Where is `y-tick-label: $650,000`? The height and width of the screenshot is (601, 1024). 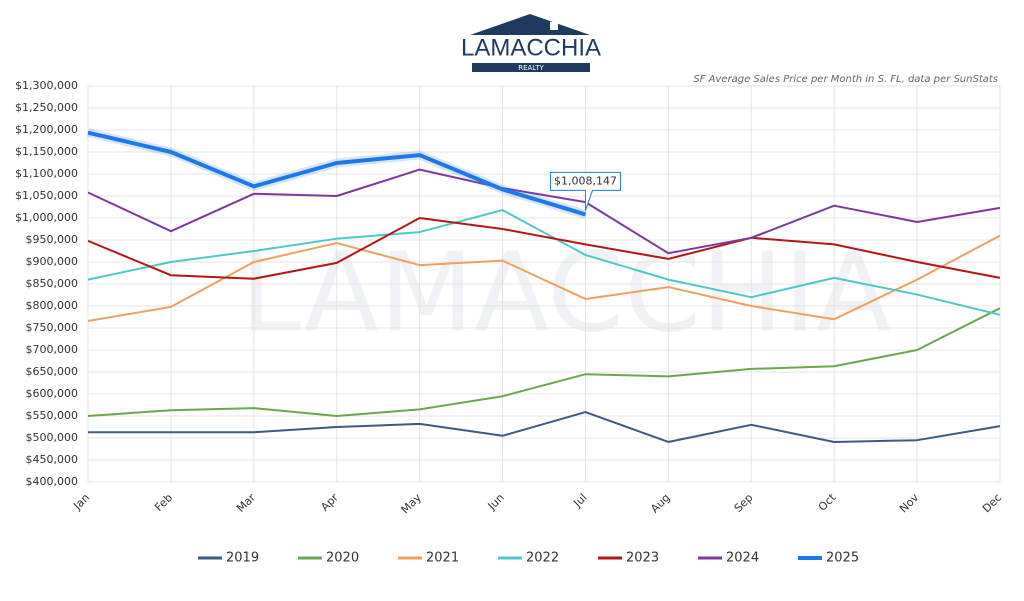
y-tick-label: $650,000 is located at coordinates (52, 371).